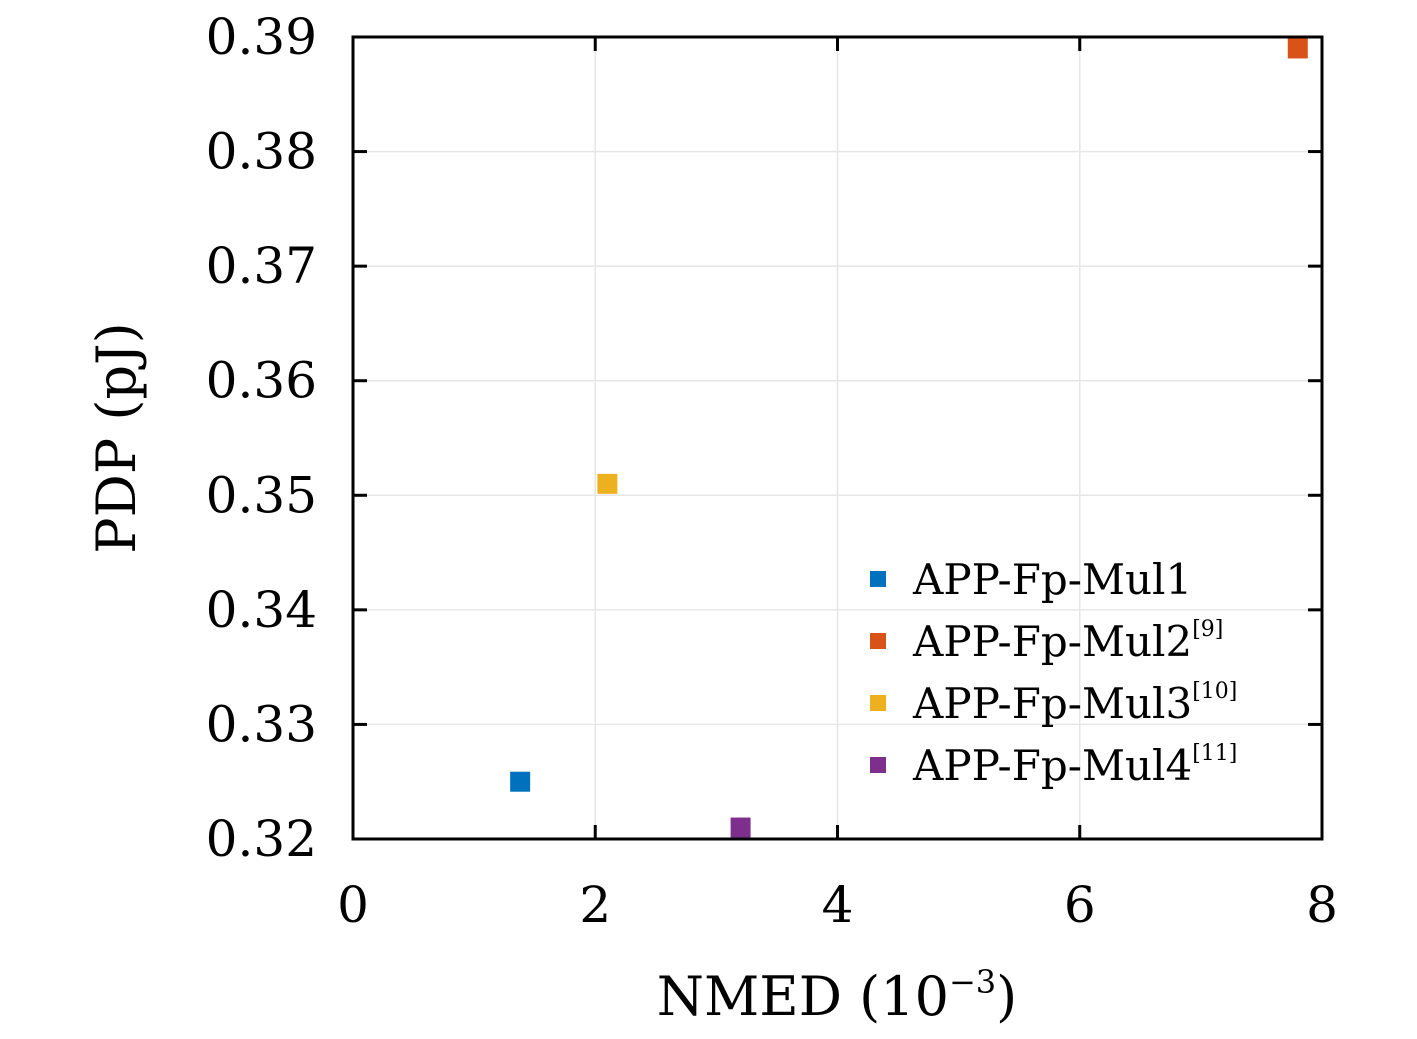  I want to click on y-tick-label: 0.39, so click(261, 37).